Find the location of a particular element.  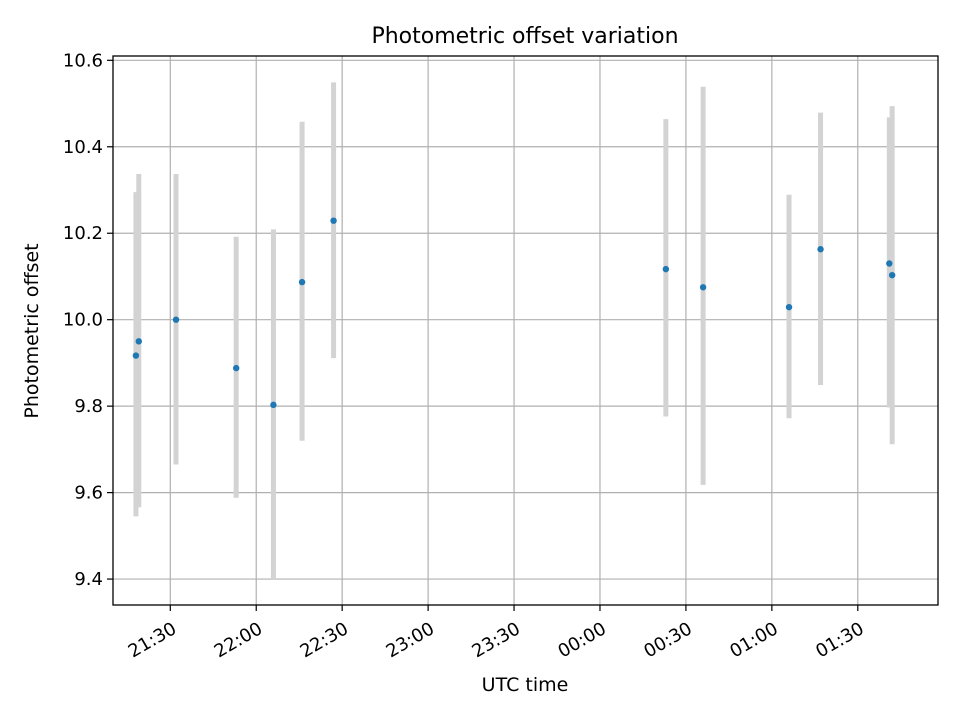

y-tick-label: 9.4 is located at coordinates (88, 579).